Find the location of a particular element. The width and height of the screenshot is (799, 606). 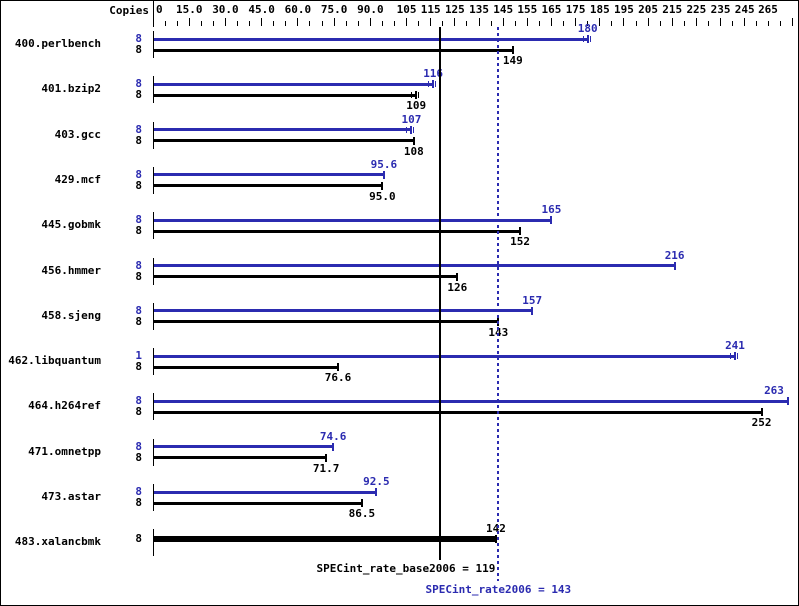

axis-tick-label: 90.0 is located at coordinates (370, 9).